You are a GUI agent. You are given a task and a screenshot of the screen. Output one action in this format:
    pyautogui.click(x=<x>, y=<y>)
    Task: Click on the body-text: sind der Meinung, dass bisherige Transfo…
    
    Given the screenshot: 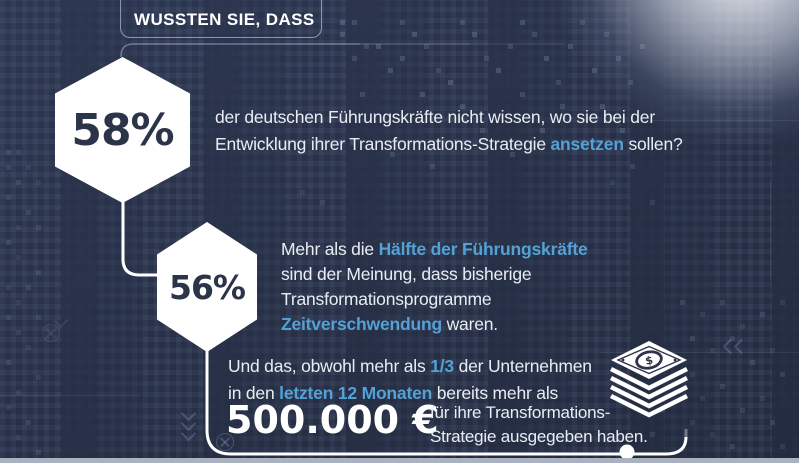 What is the action you would take?
    pyautogui.click(x=406, y=286)
    